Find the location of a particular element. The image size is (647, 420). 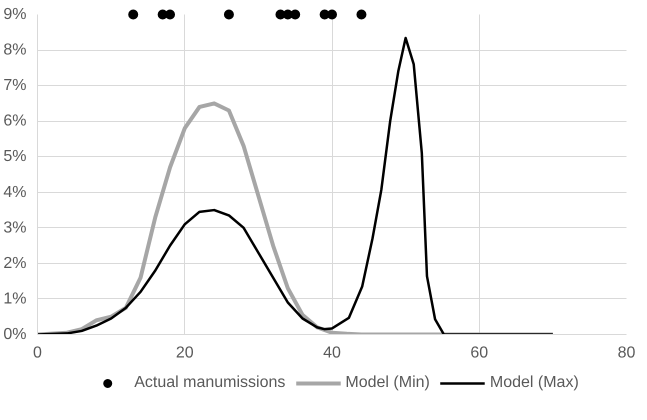

legend-label: Model (Min) is located at coordinates (387, 383).